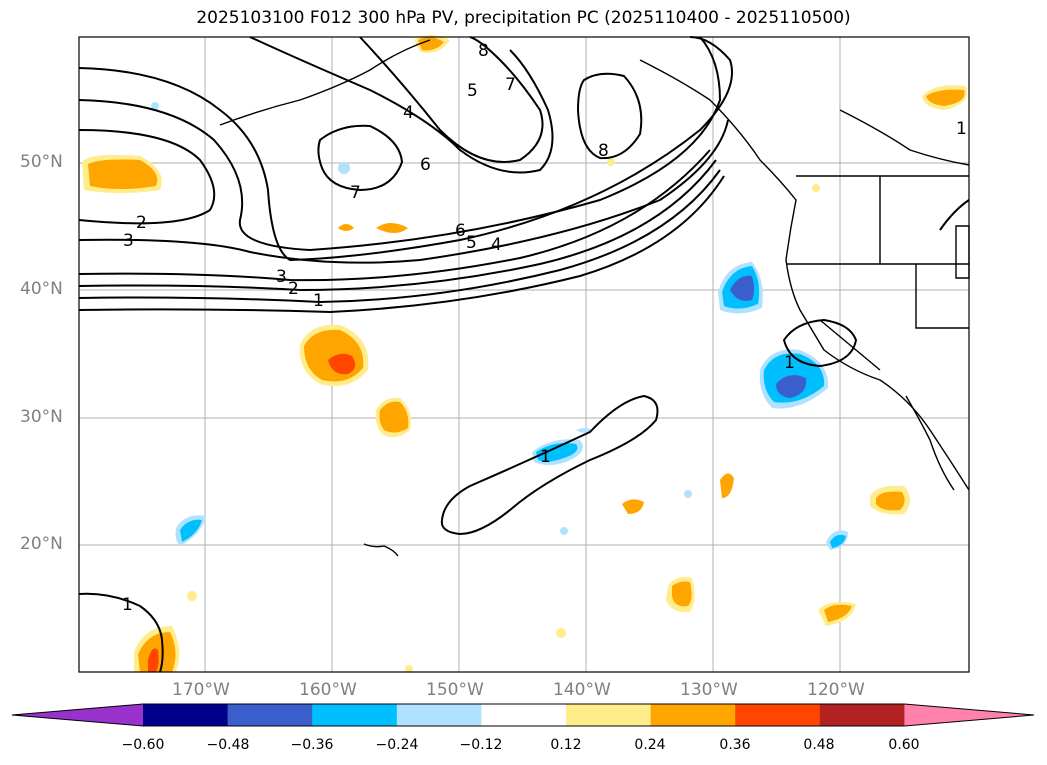  I want to click on colorbar-tick-label: −0.60, so click(143, 745).